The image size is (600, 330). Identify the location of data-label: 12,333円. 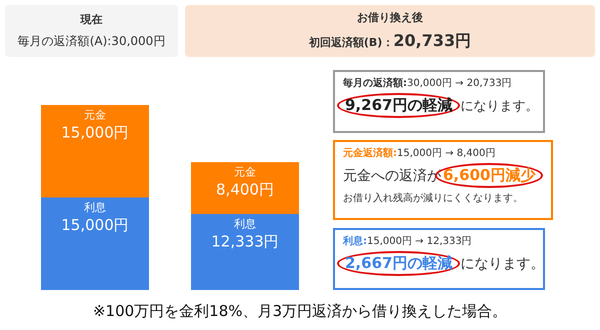
(245, 241).